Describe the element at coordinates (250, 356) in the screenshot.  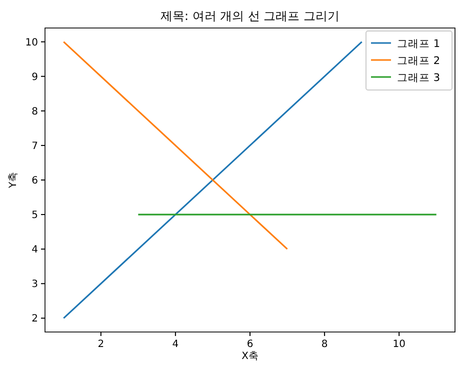
I see `x-axis-title: X축` at that location.